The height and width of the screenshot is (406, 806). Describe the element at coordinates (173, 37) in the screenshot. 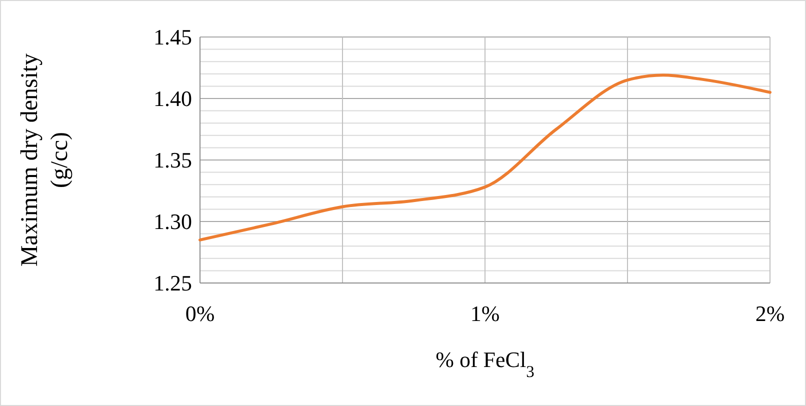

I see `y-tick-label: 1.45` at that location.